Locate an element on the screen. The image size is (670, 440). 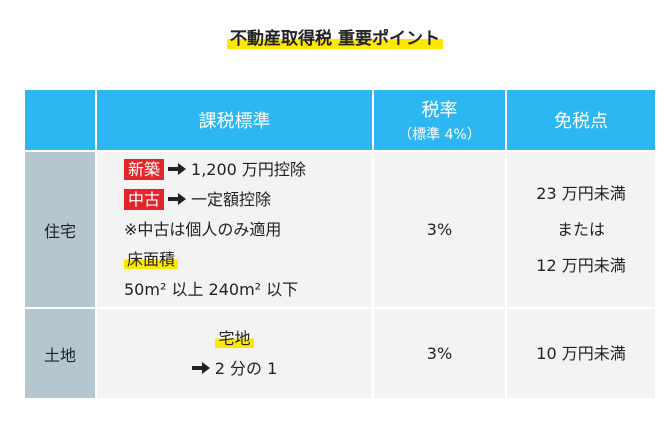
highlight: 宅地 is located at coordinates (234, 338).